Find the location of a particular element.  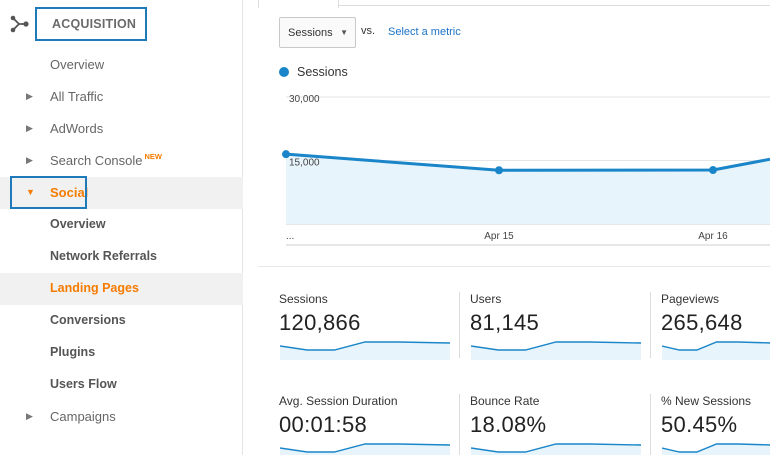

sidebar-item-social: ▼ Social is located at coordinates (121, 193).